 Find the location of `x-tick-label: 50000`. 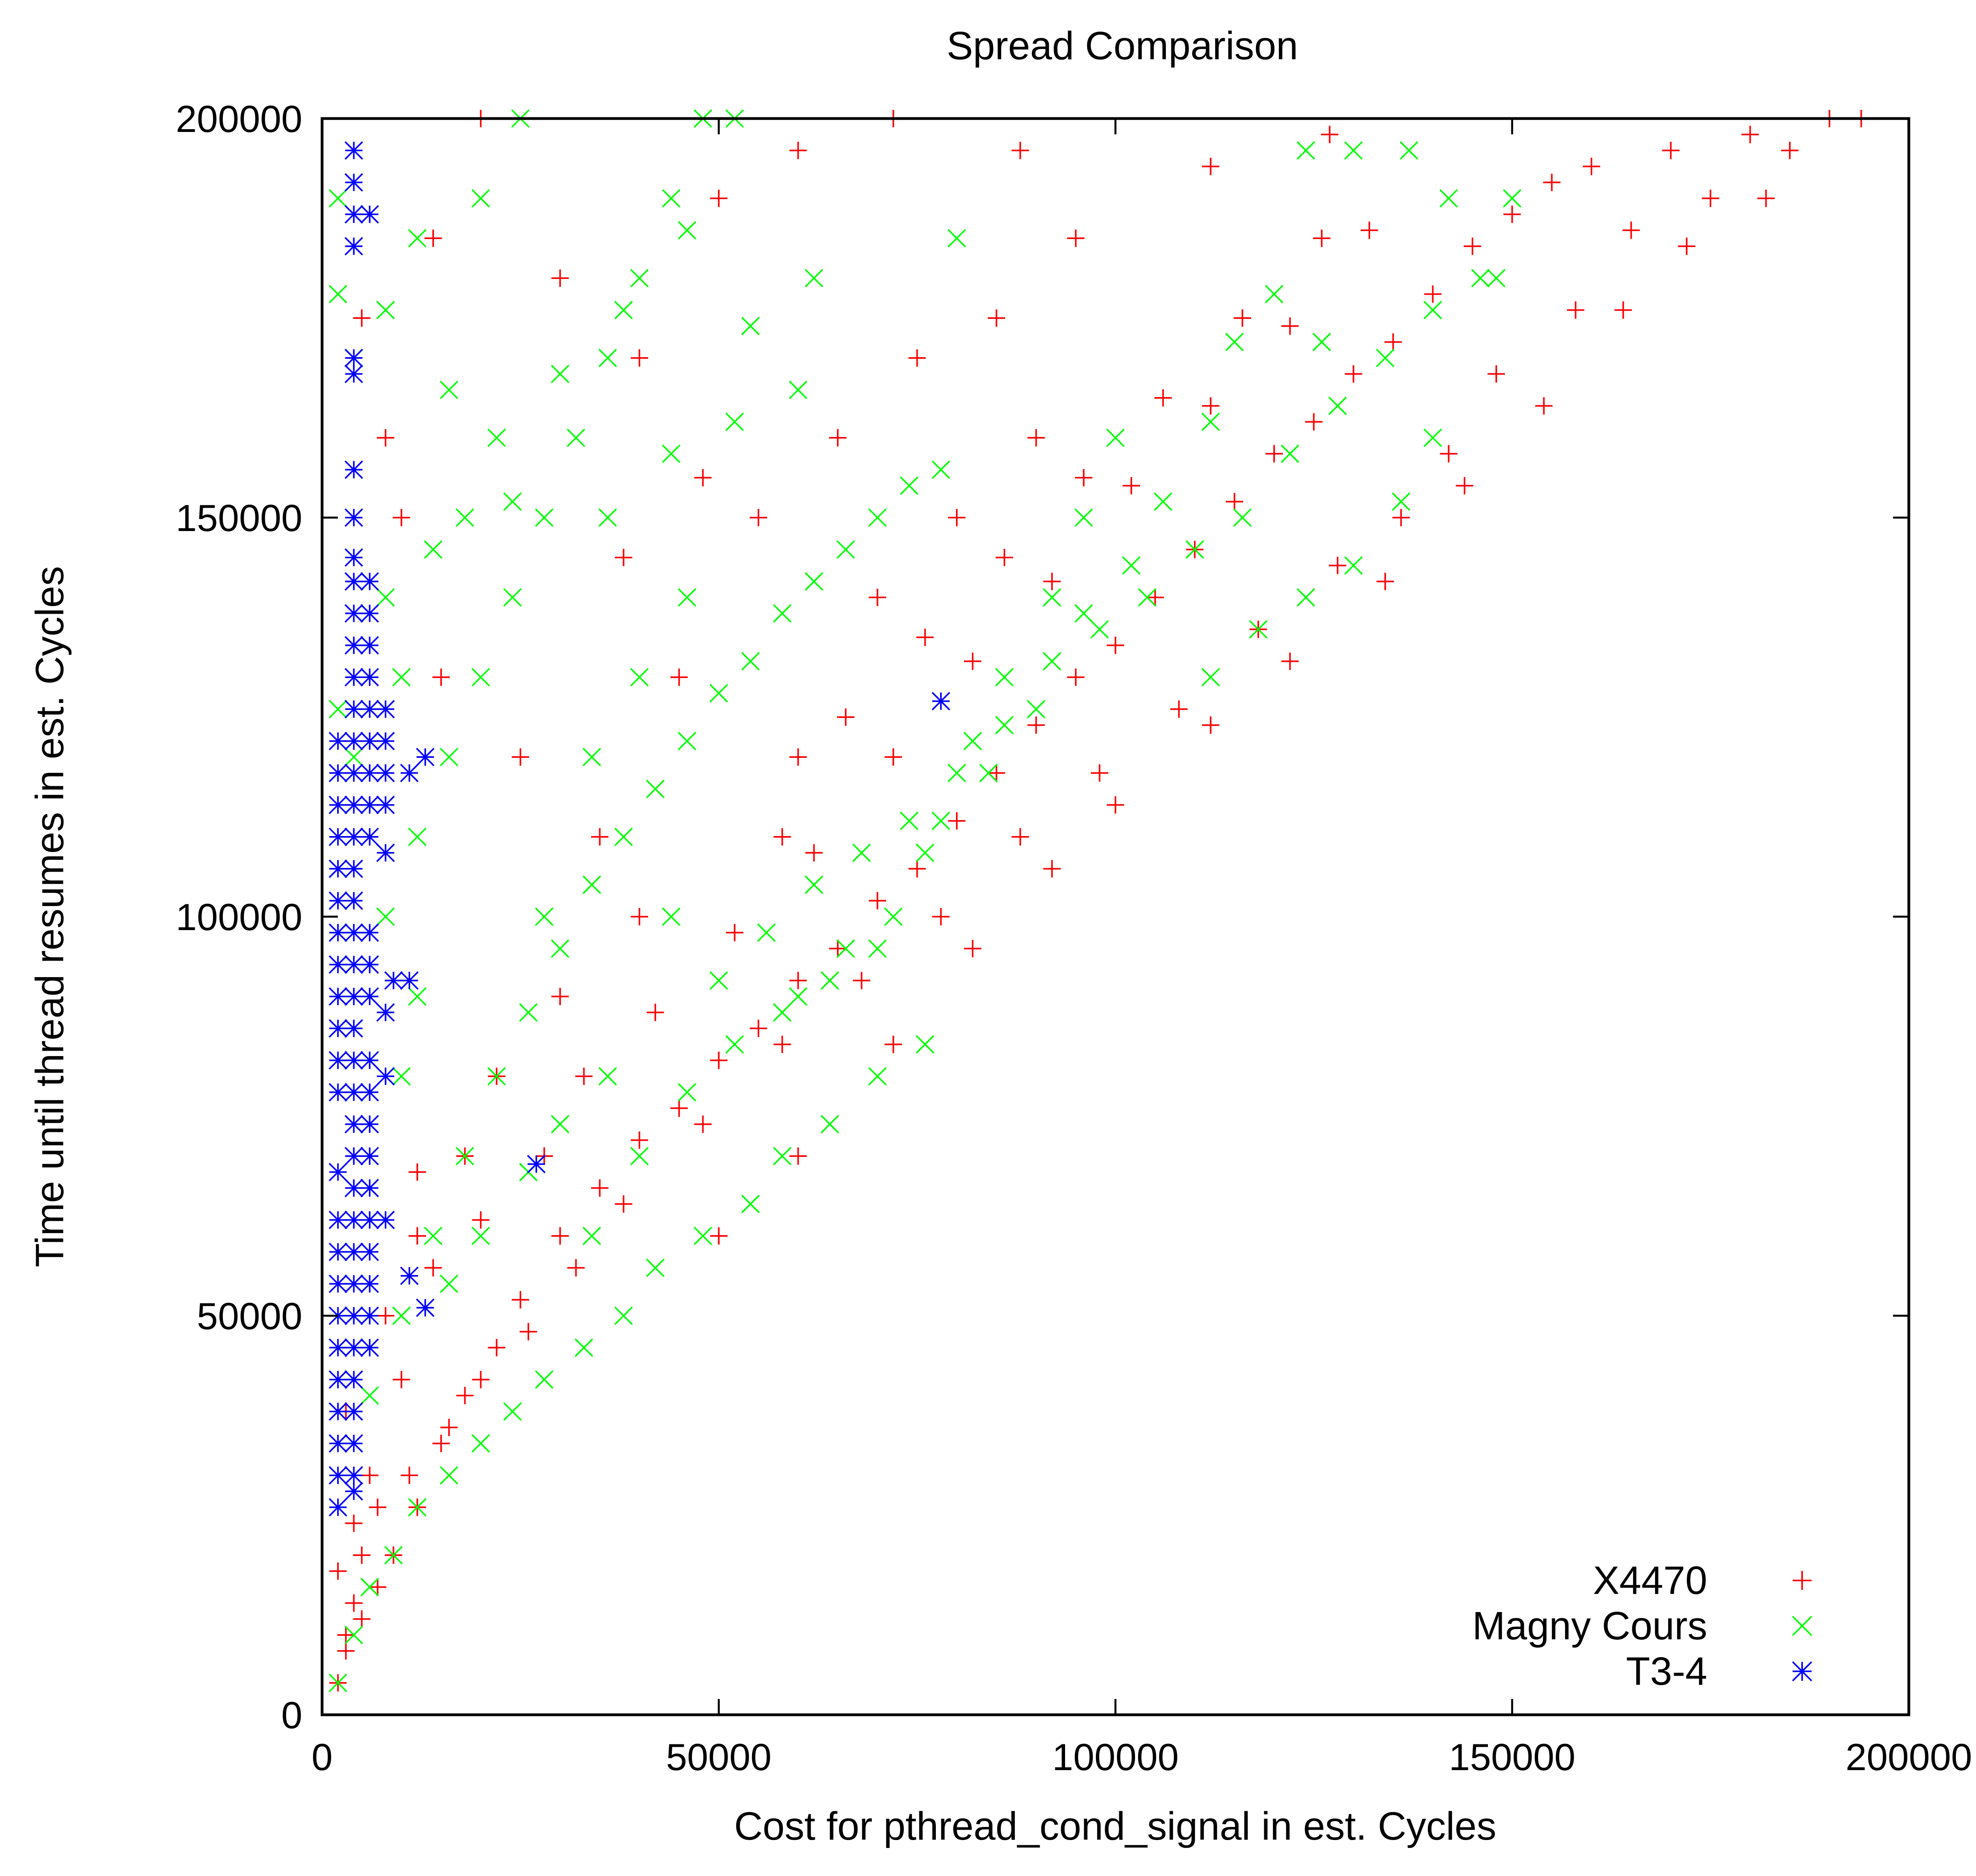

x-tick-label: 50000 is located at coordinates (718, 1757).